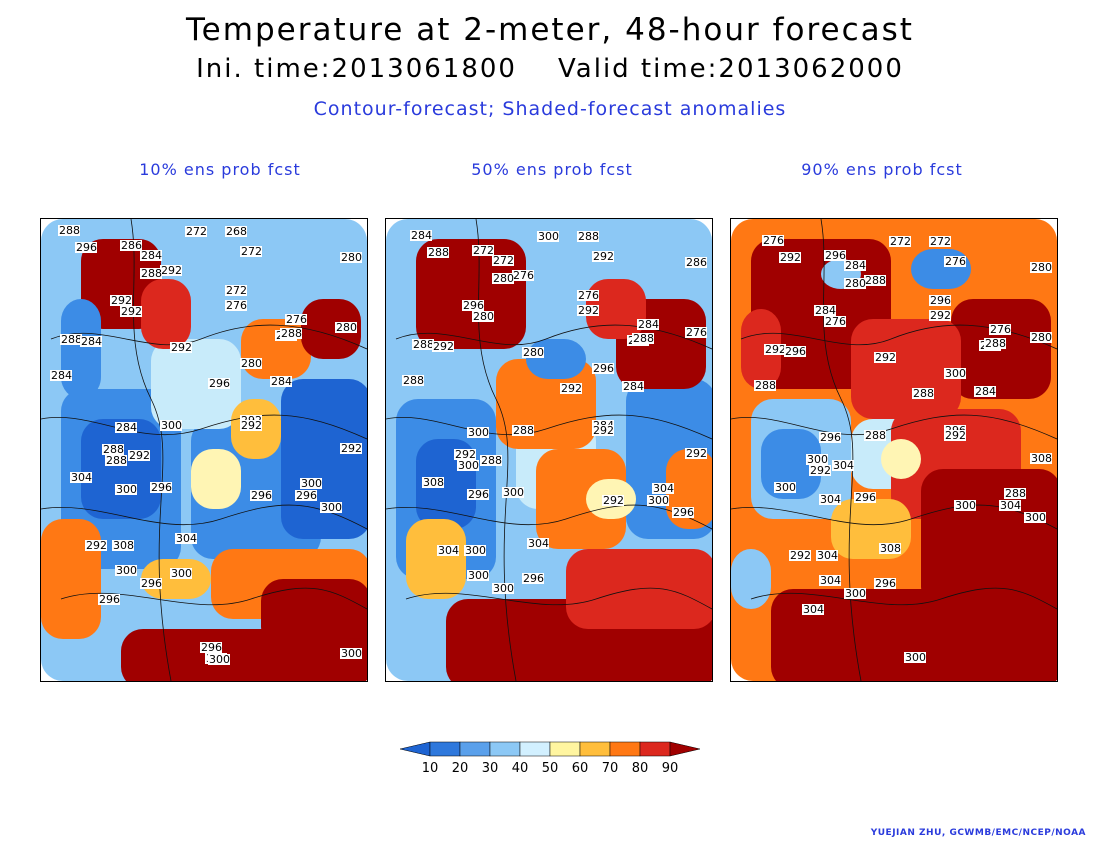 Image resolution: width=1100 pixels, height=850 pixels. What do you see at coordinates (978, 833) in the screenshot?
I see `credit-text: YUEJIAN ZHU, GCWMB/EMC/NCEP/NOAA` at bounding box center [978, 833].